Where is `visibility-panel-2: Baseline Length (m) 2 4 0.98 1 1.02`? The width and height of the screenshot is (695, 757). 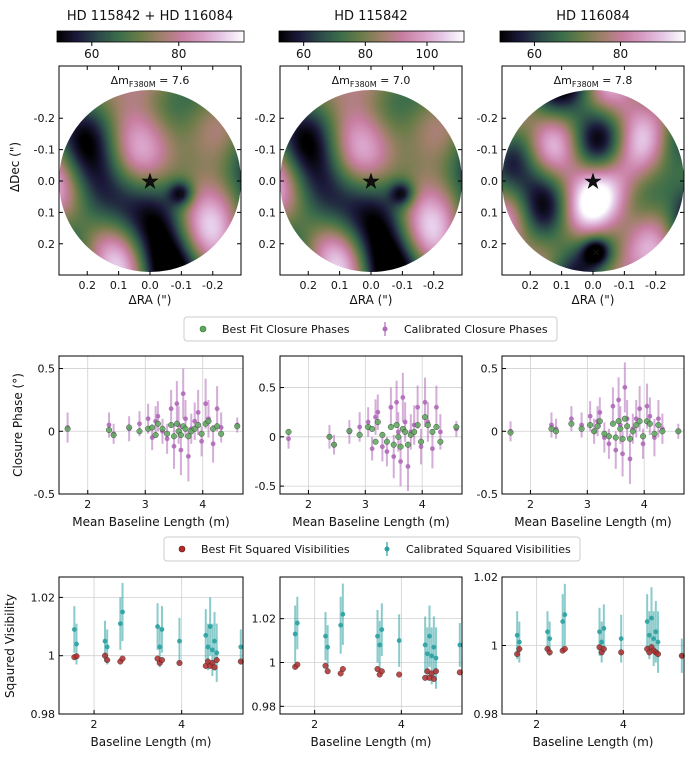
visibility-panel-2: Baseline Length (m) 2 4 0.98 1 1.02 is located at coordinates (579, 660).